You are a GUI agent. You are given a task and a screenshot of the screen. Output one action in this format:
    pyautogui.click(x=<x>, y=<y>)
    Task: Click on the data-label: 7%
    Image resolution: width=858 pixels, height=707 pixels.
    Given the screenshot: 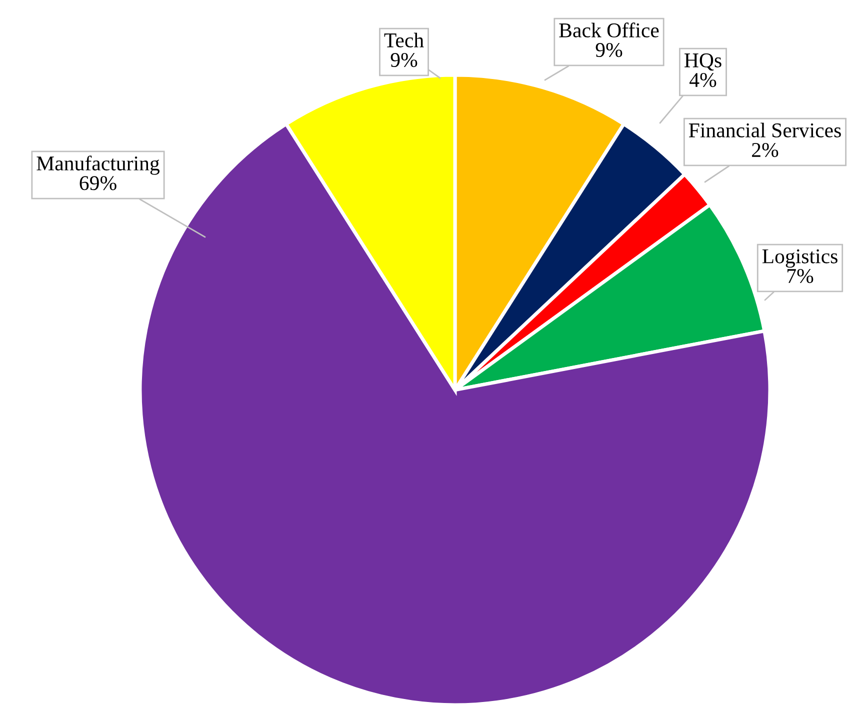 What is the action you would take?
    pyautogui.click(x=800, y=276)
    